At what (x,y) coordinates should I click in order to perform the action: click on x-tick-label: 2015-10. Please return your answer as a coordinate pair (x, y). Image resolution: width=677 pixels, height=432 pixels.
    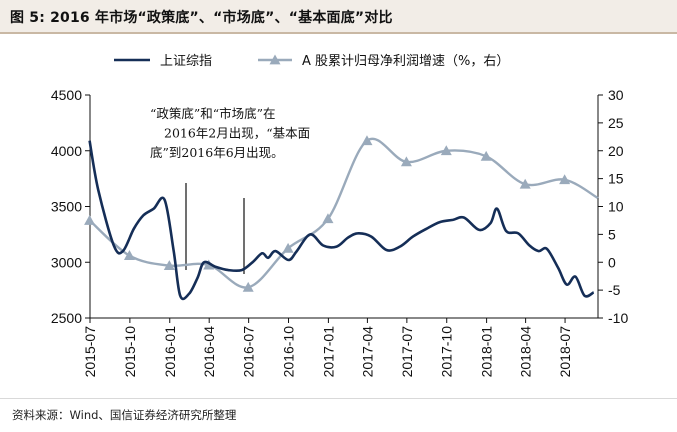
    Looking at the image, I should click on (130, 352).